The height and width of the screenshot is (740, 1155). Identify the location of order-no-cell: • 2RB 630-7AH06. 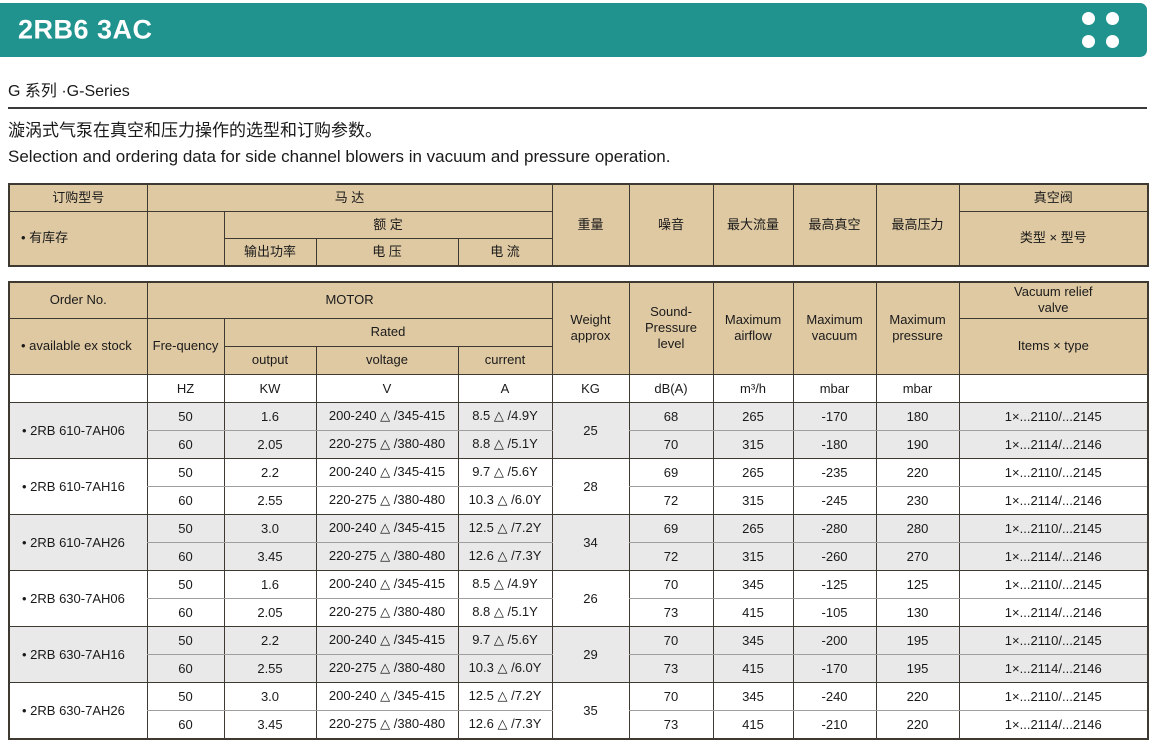
(77, 598).